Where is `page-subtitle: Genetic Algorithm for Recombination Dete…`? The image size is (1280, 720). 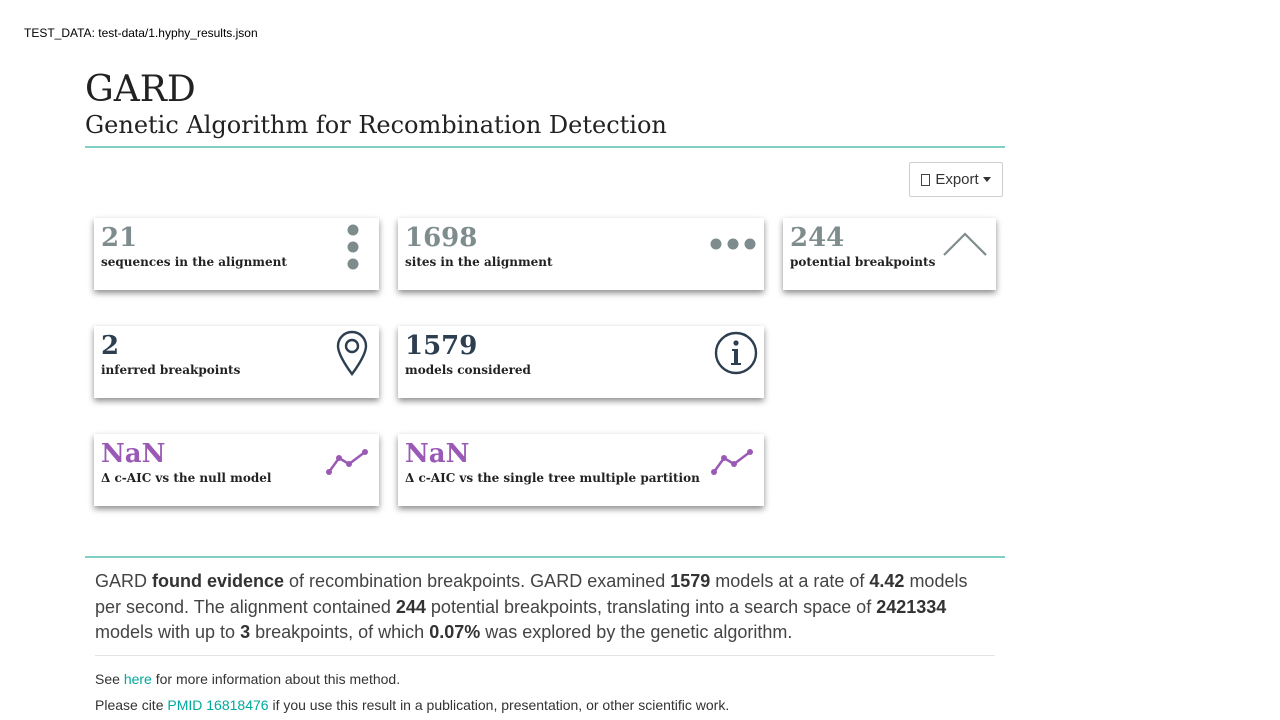 page-subtitle: Genetic Algorithm for Recombination Dete… is located at coordinates (376, 125).